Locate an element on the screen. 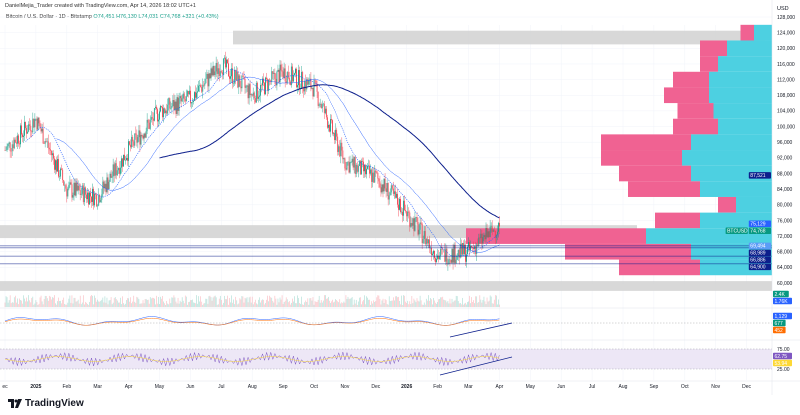 The image size is (800, 415). x-tick-label: Oct is located at coordinates (685, 387).